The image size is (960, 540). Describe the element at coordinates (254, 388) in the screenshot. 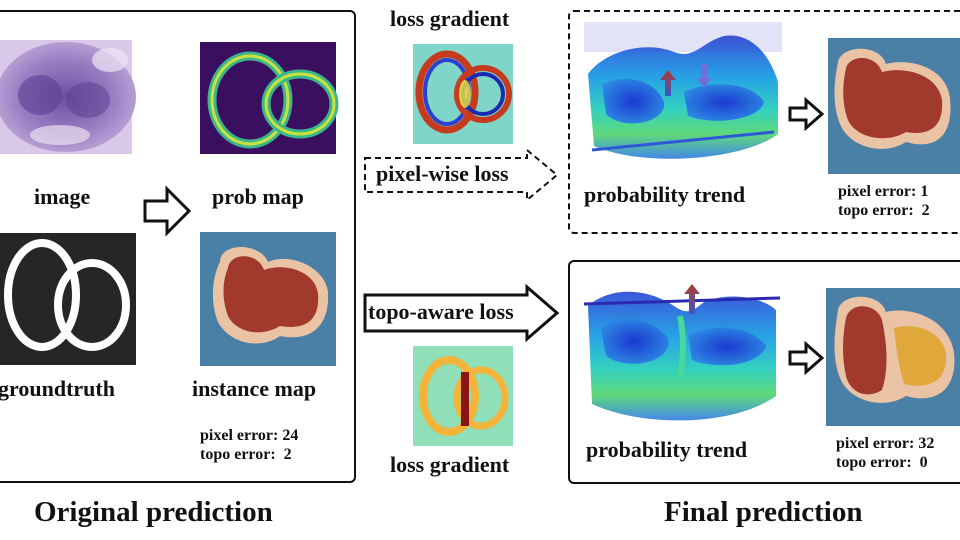

I see `instance-map-label: instance map` at that location.